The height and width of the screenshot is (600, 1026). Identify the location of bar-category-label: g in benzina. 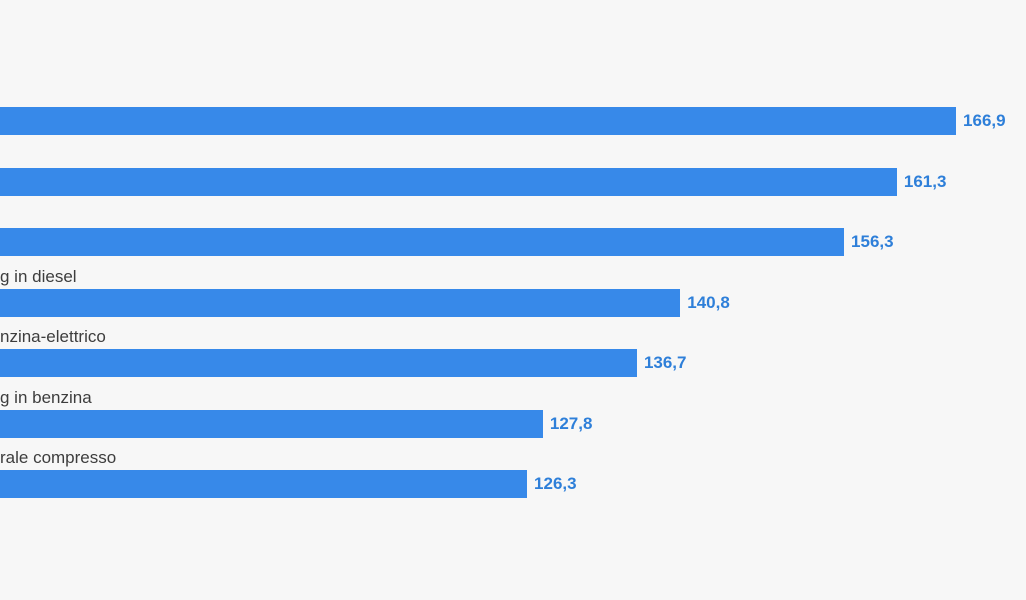
(46, 397).